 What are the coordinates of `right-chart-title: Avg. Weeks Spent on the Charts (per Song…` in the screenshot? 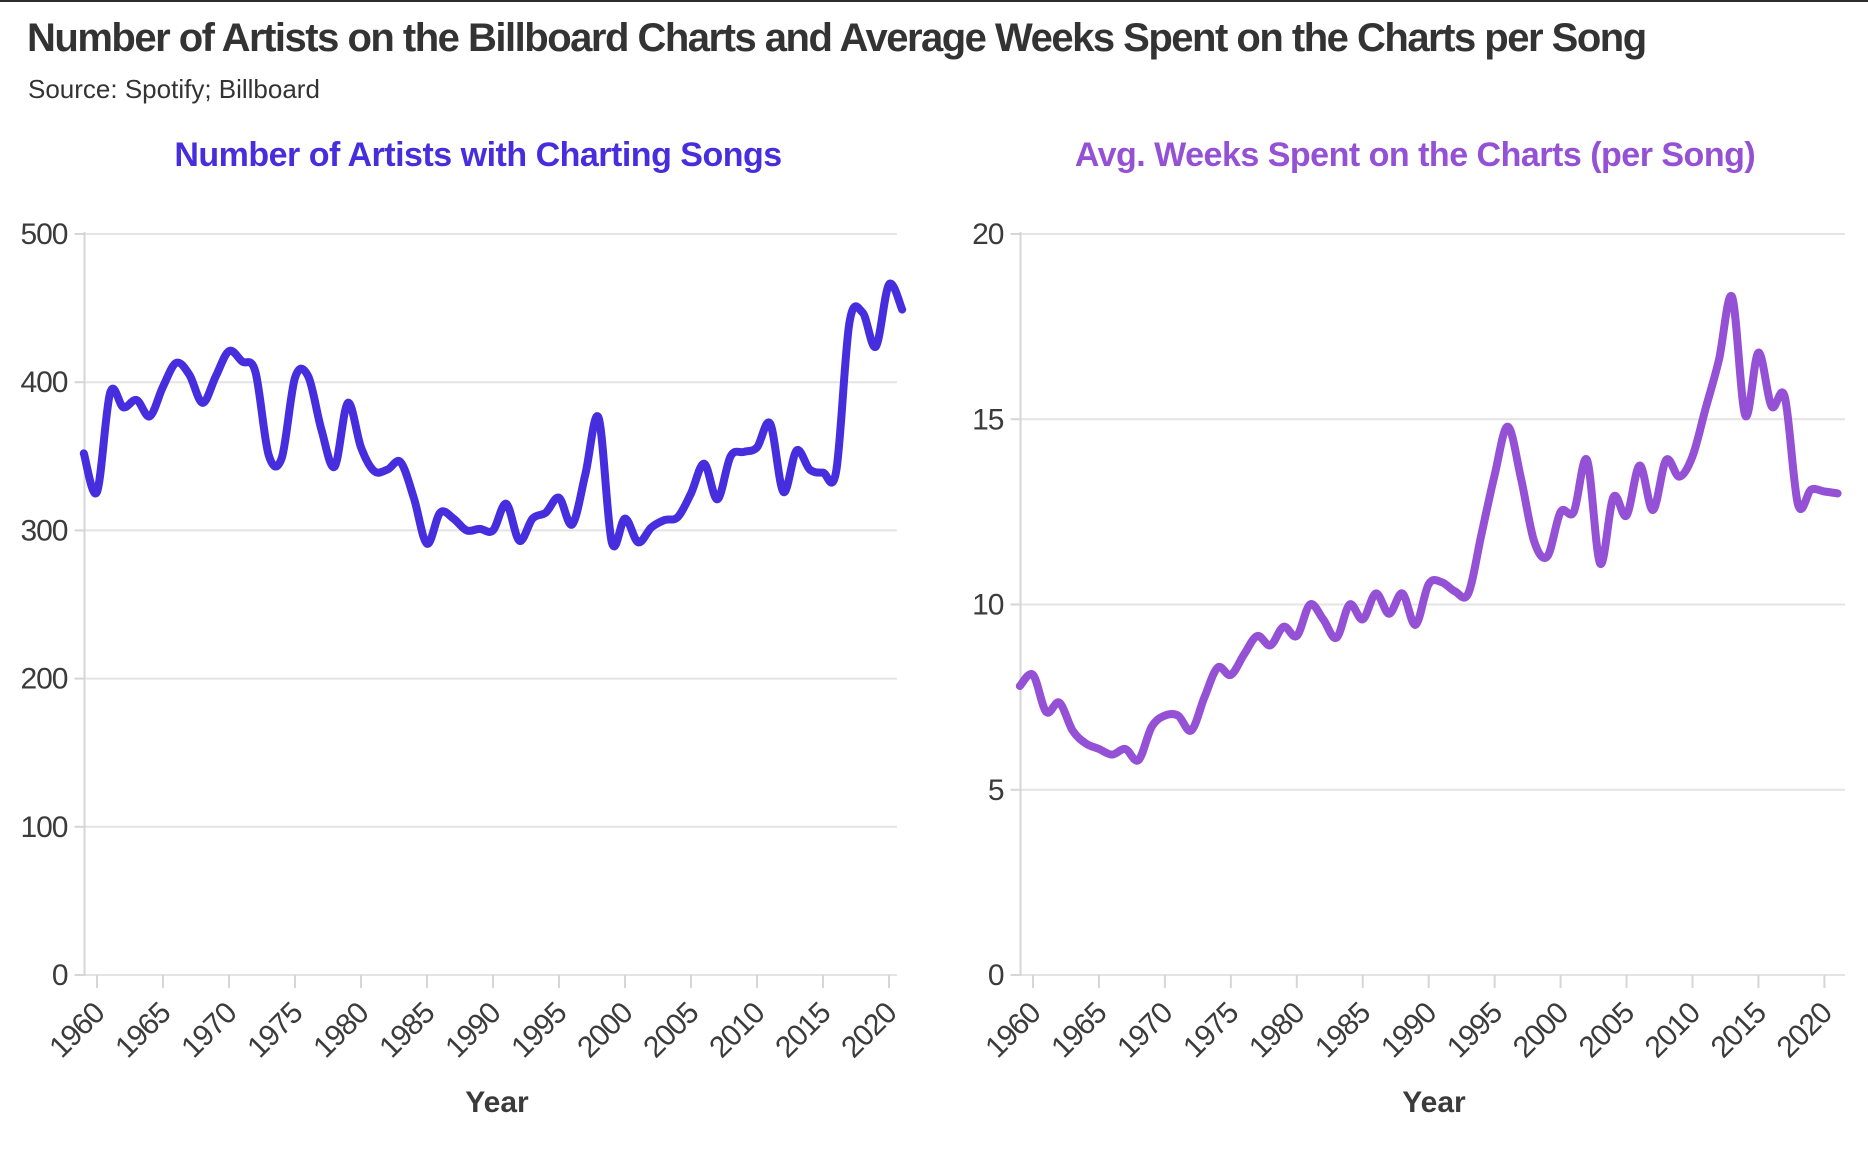 It's located at (1415, 155).